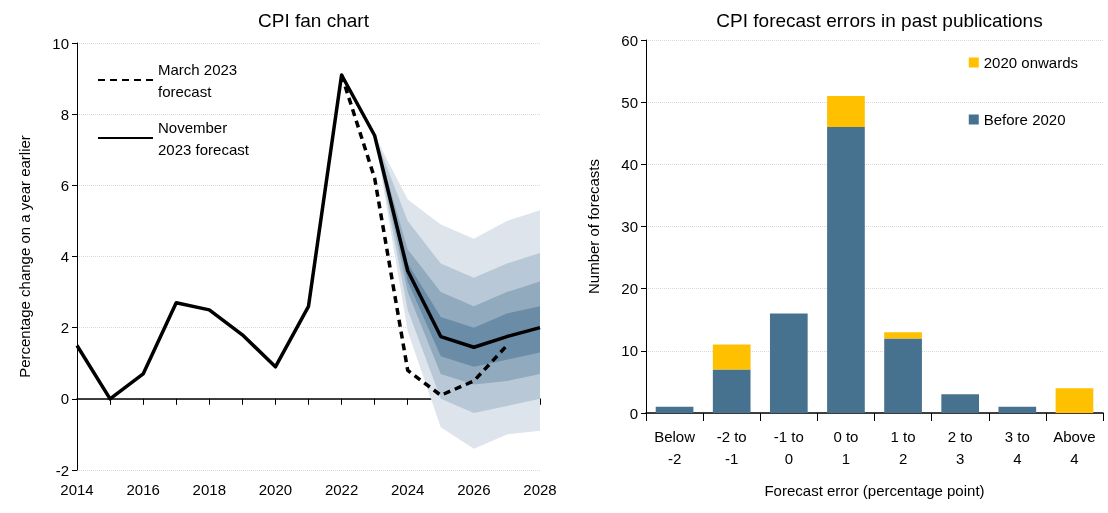  I want to click on y-tick-label: 20, so click(629, 289).